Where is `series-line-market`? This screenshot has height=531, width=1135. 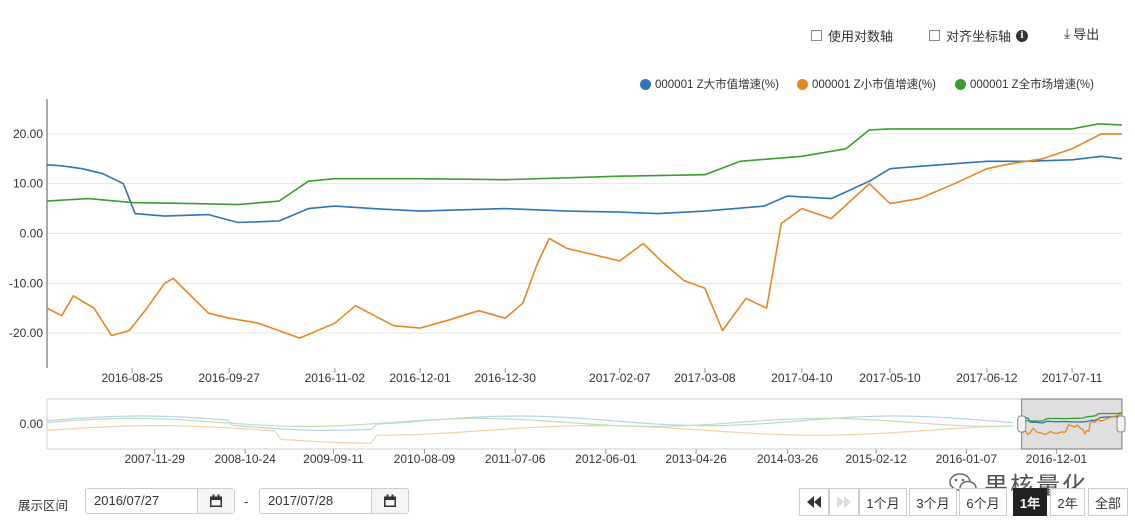 series-line-market is located at coordinates (584, 164).